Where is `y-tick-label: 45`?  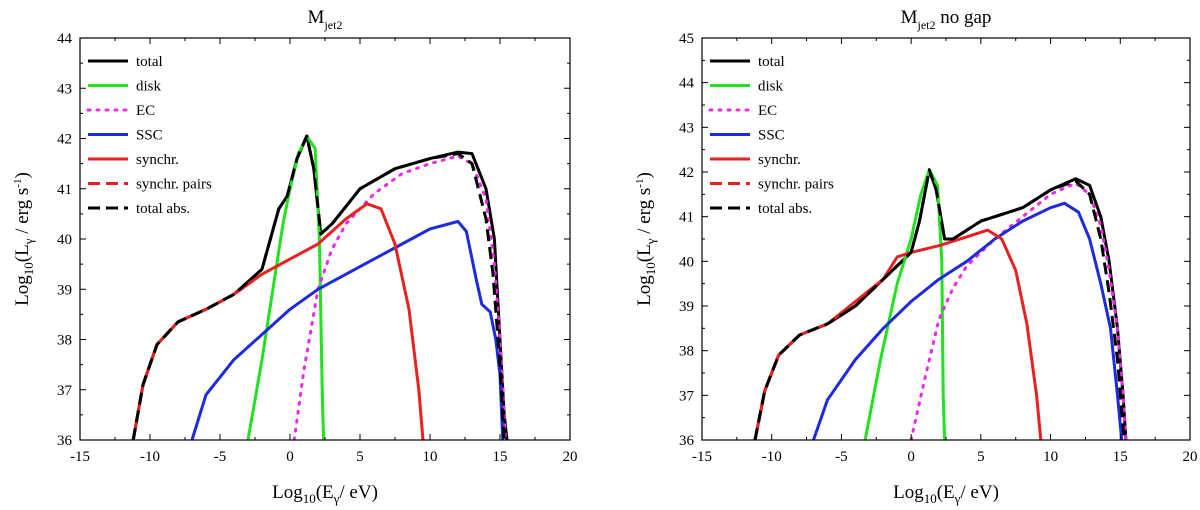 y-tick-label: 45 is located at coordinates (686, 39).